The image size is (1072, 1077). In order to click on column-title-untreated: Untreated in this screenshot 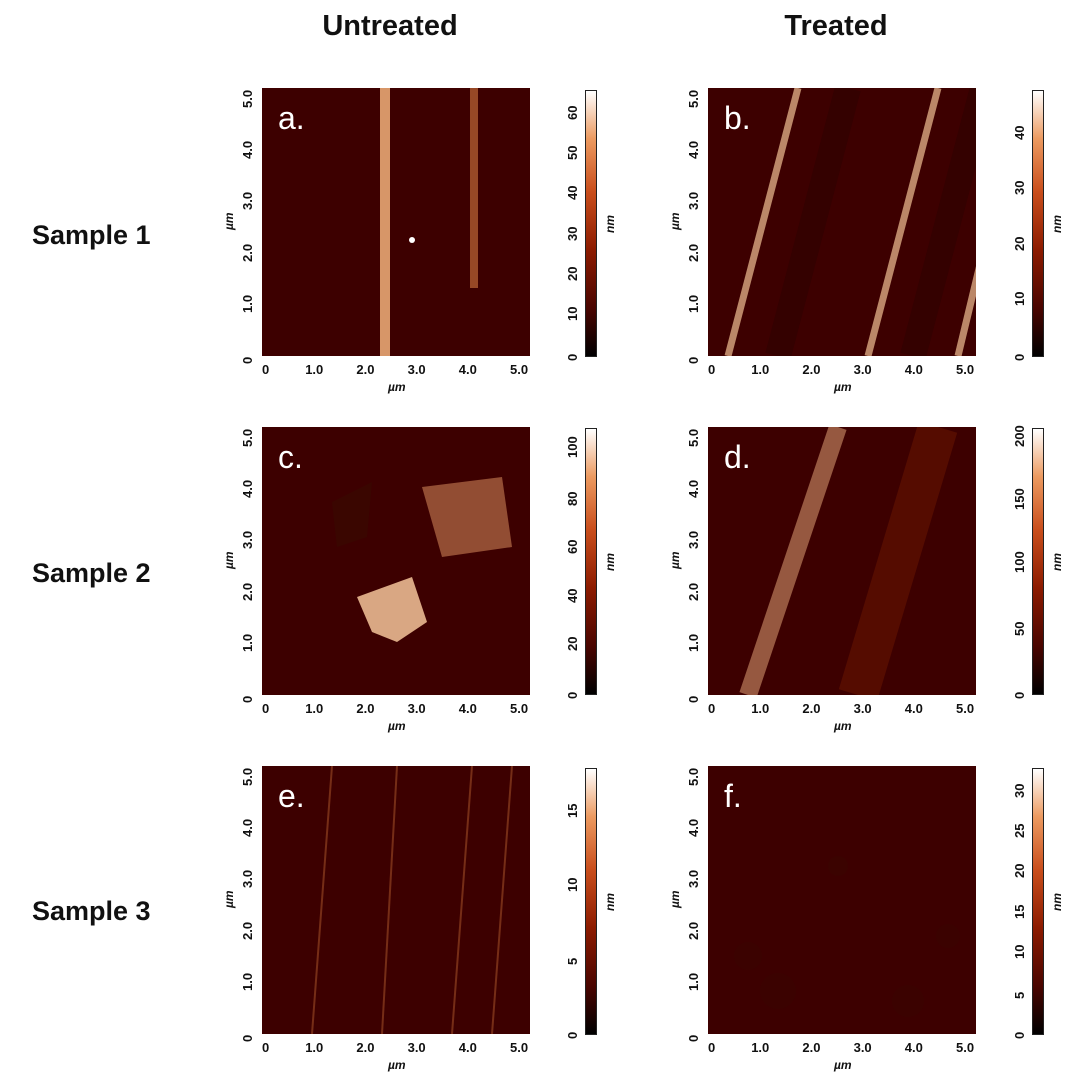, I will do `click(390, 26)`.